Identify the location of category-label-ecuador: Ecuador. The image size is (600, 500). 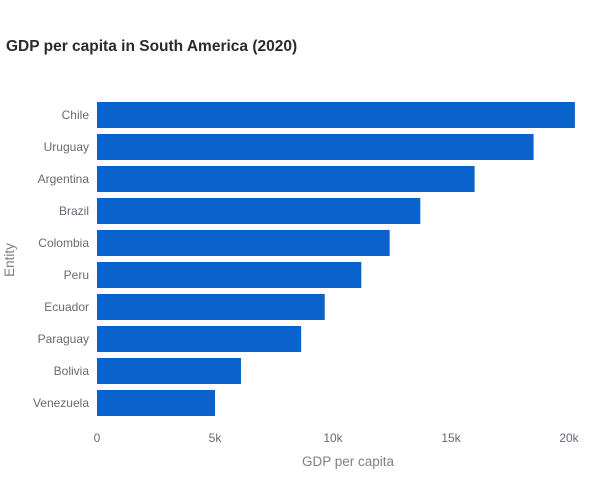
(66, 307).